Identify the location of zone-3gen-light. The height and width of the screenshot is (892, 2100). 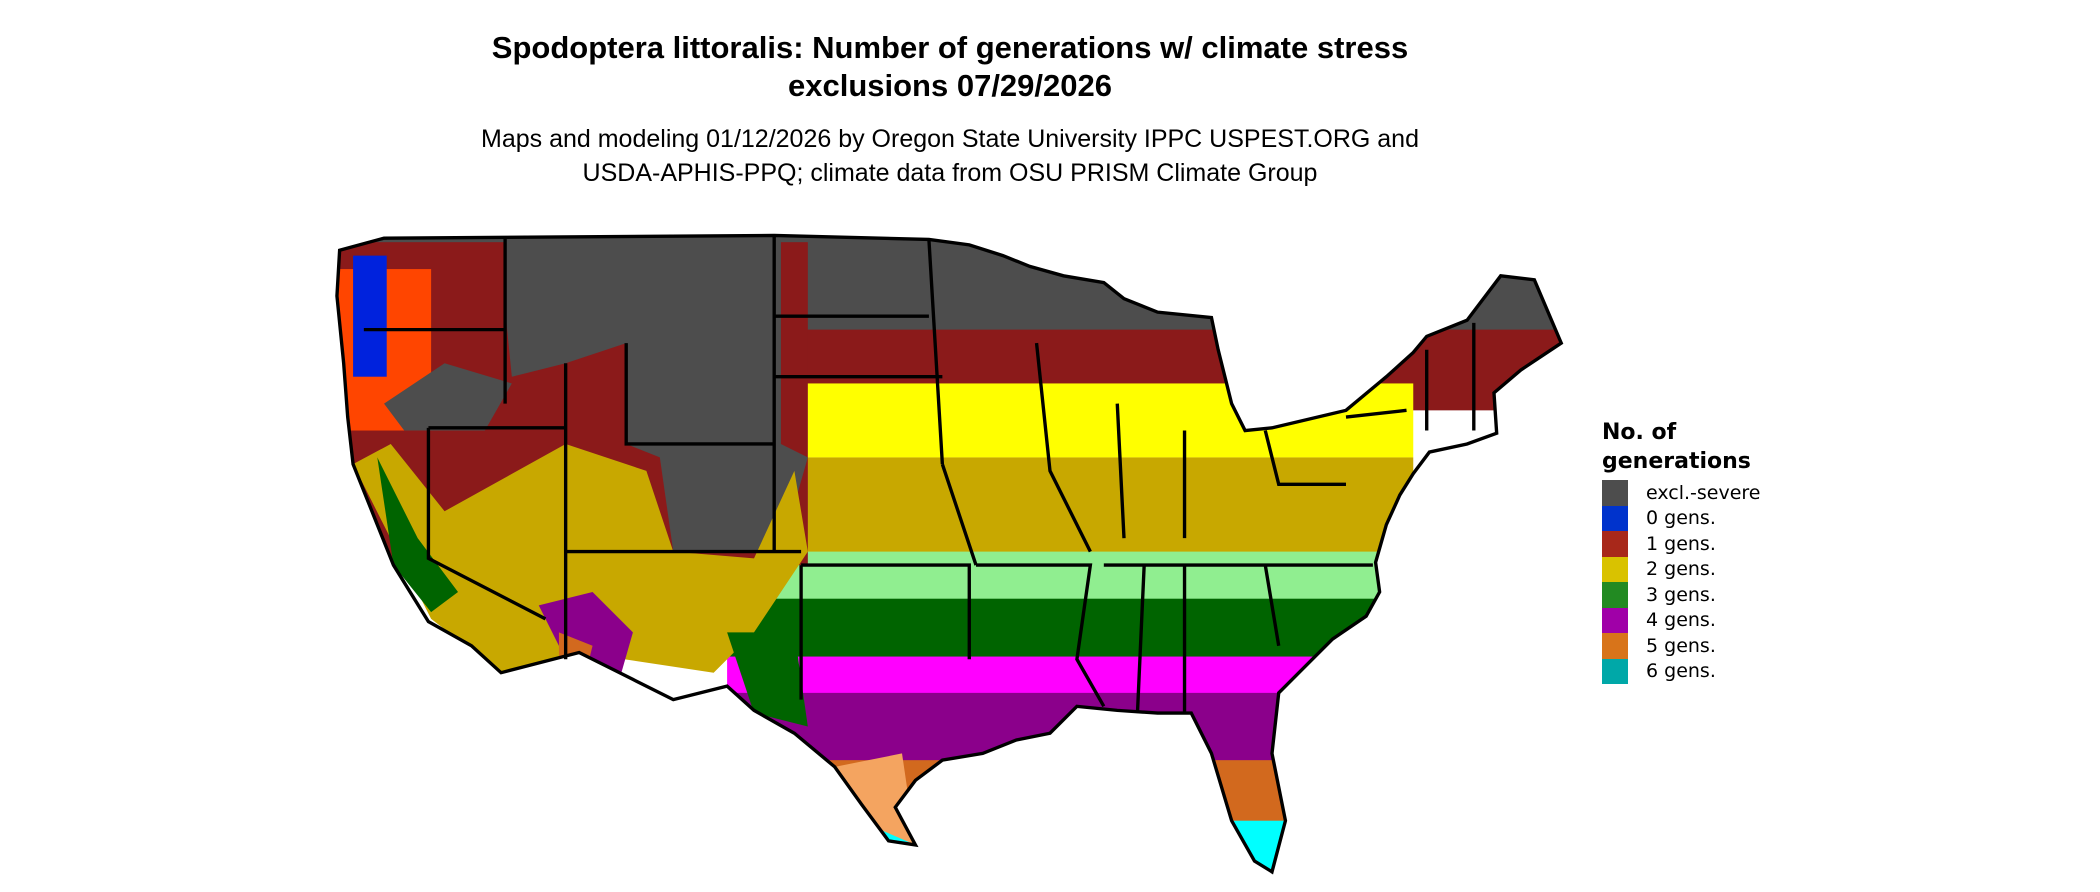
(1077, 578).